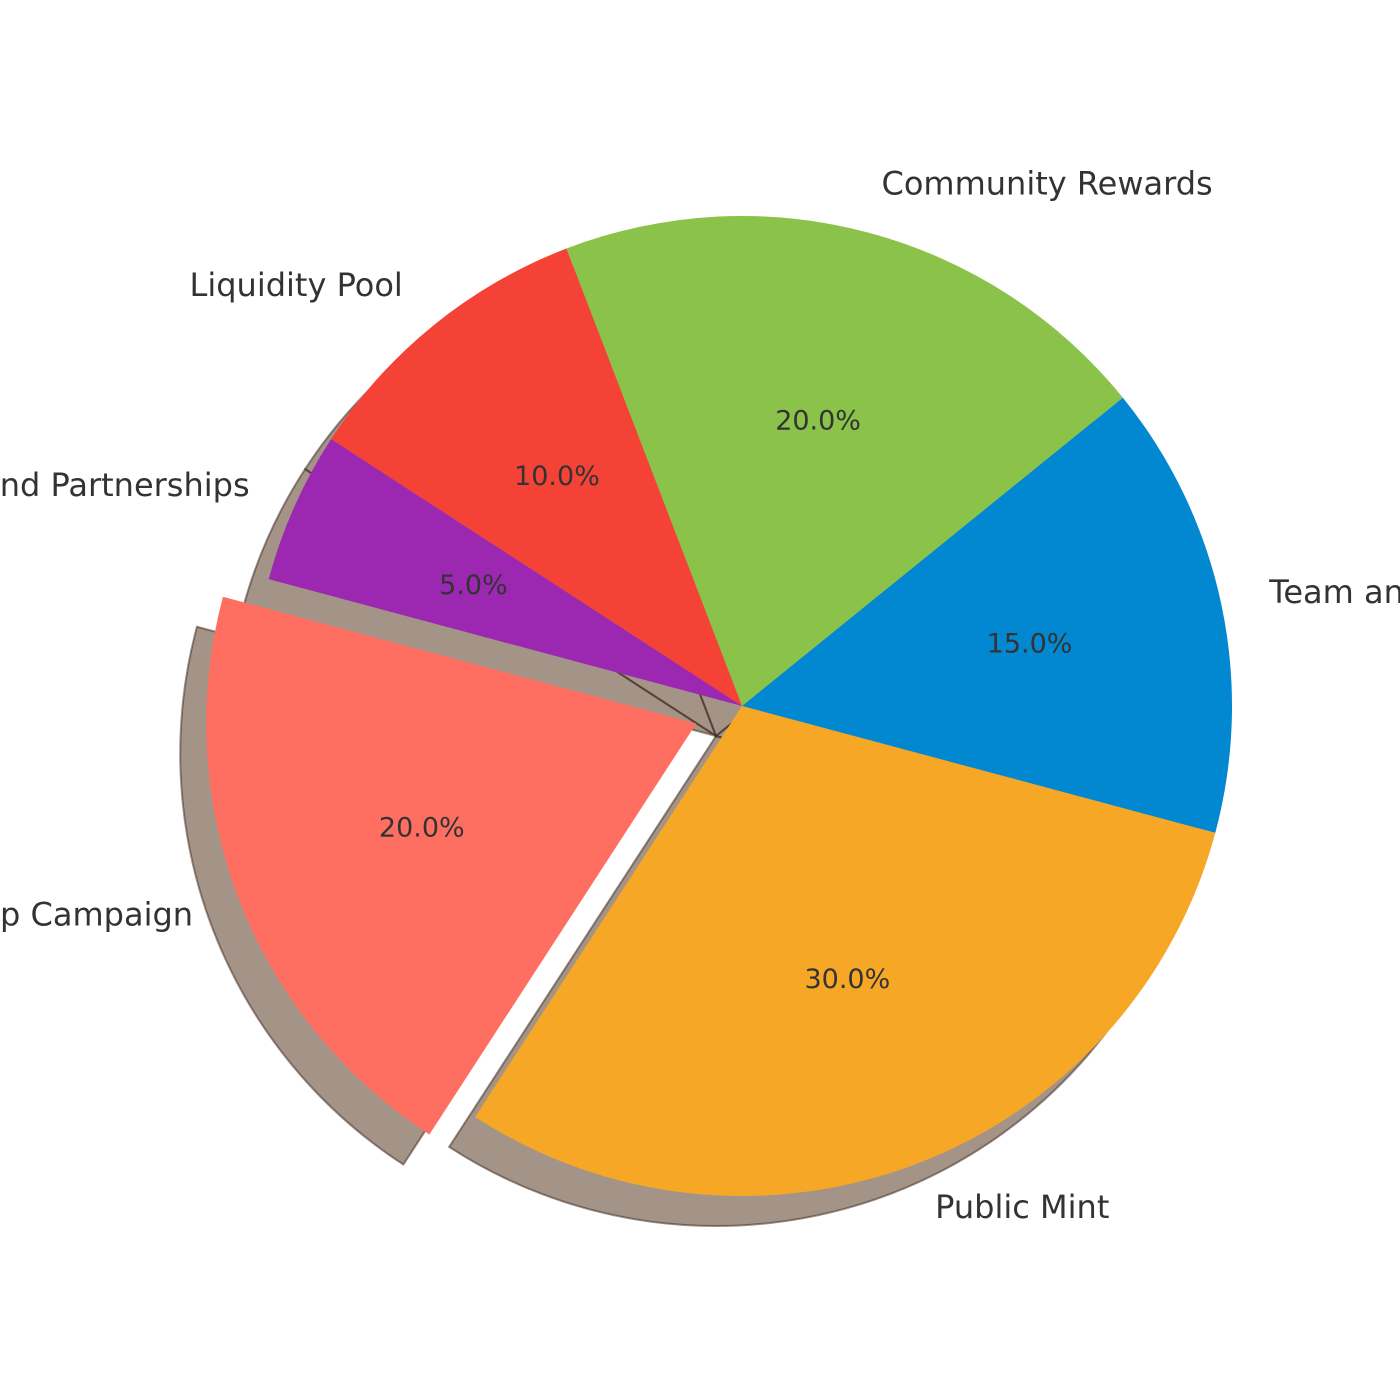  What do you see at coordinates (1030, 643) in the screenshot?
I see `slice-pct-label-team-and-advisors: 15.0%` at bounding box center [1030, 643].